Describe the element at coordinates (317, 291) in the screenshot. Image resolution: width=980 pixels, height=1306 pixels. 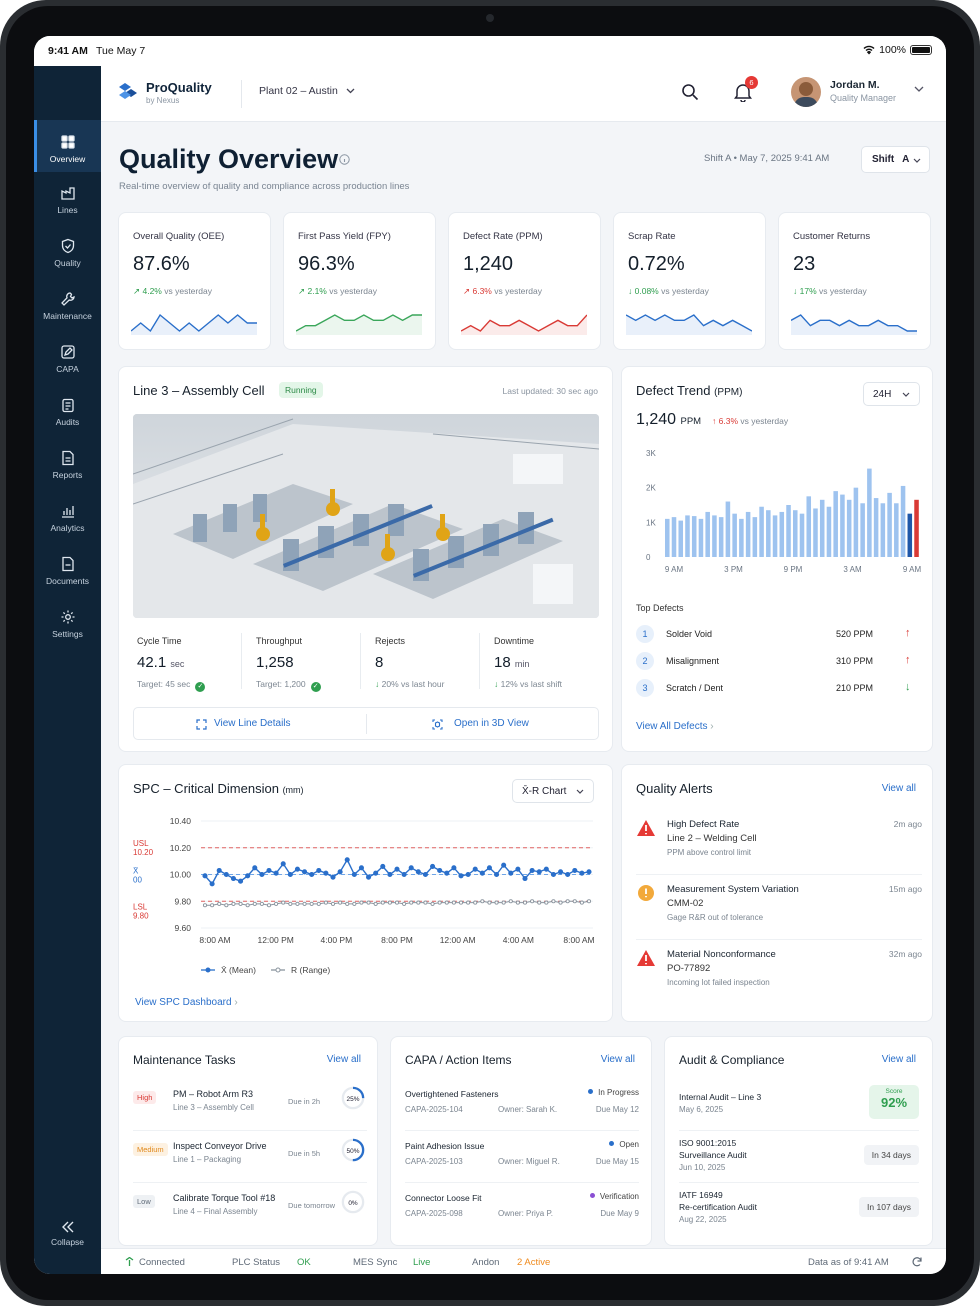
I see `kpi-delta-value: 2.1%` at that location.